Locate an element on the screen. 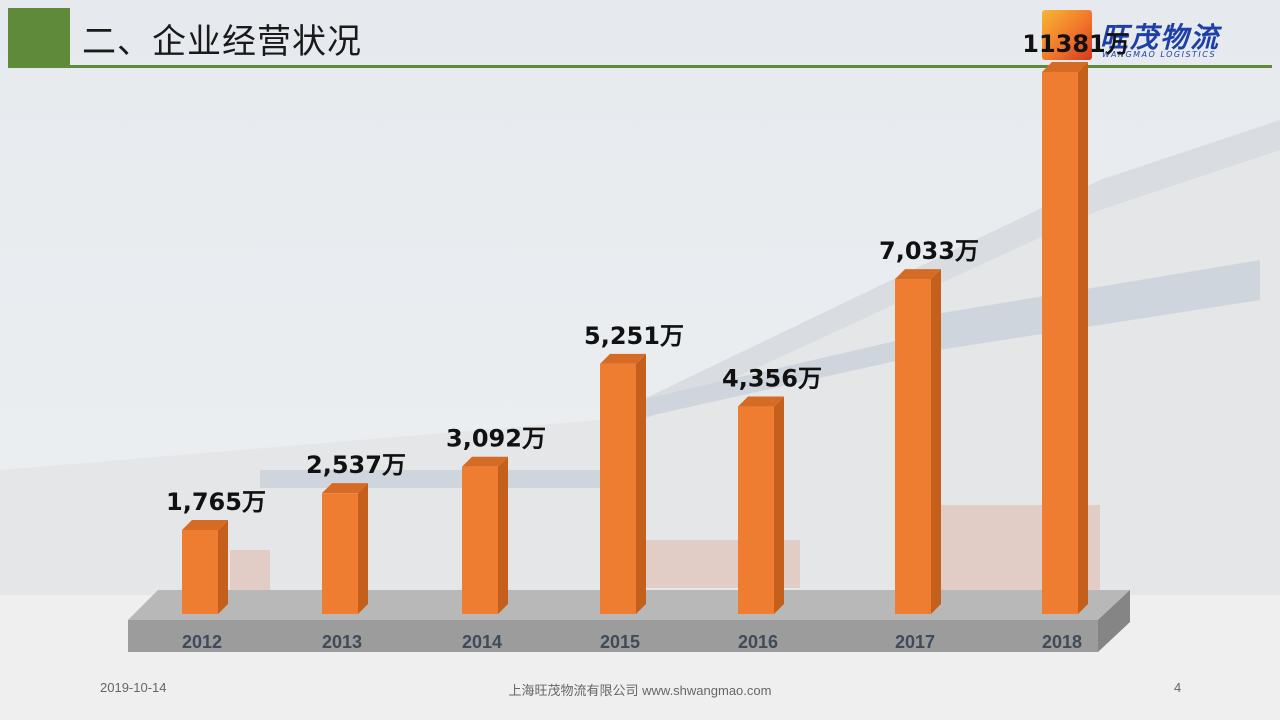 The width and height of the screenshot is (1280, 720). data-label-2018: 11381万 is located at coordinates (1076, 44).